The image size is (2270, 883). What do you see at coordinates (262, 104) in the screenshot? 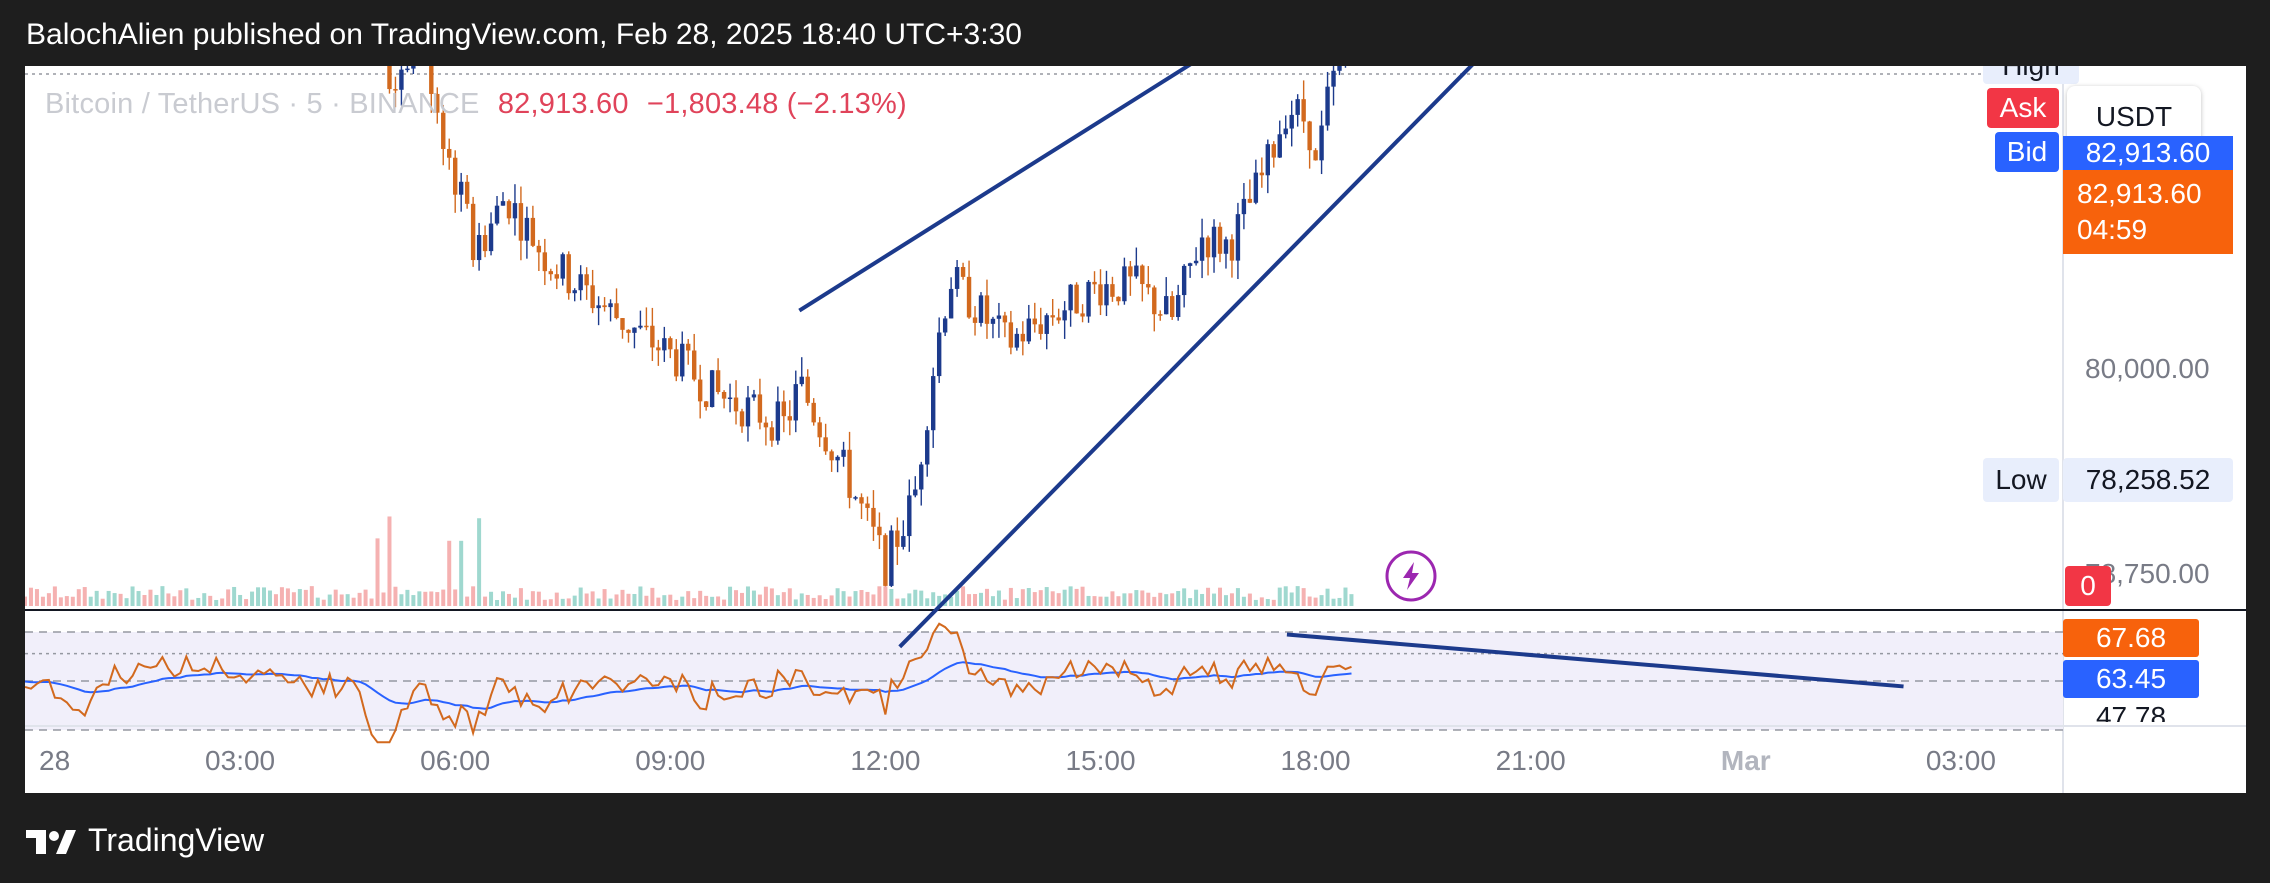
I see `legend-symbol: Bitcoin / TetherUS · 5 · BINANCE` at bounding box center [262, 104].